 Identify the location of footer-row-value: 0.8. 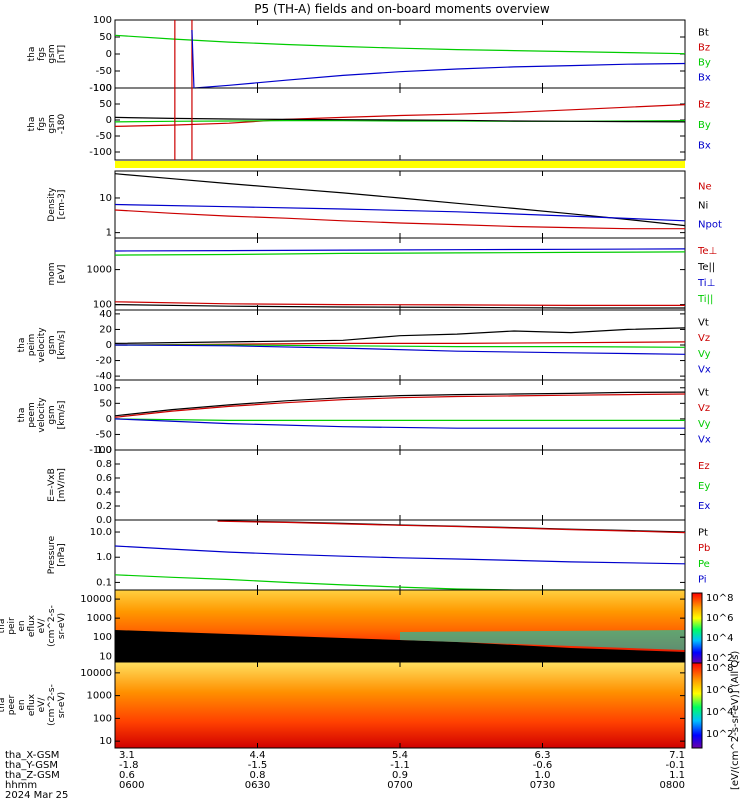
(258, 775).